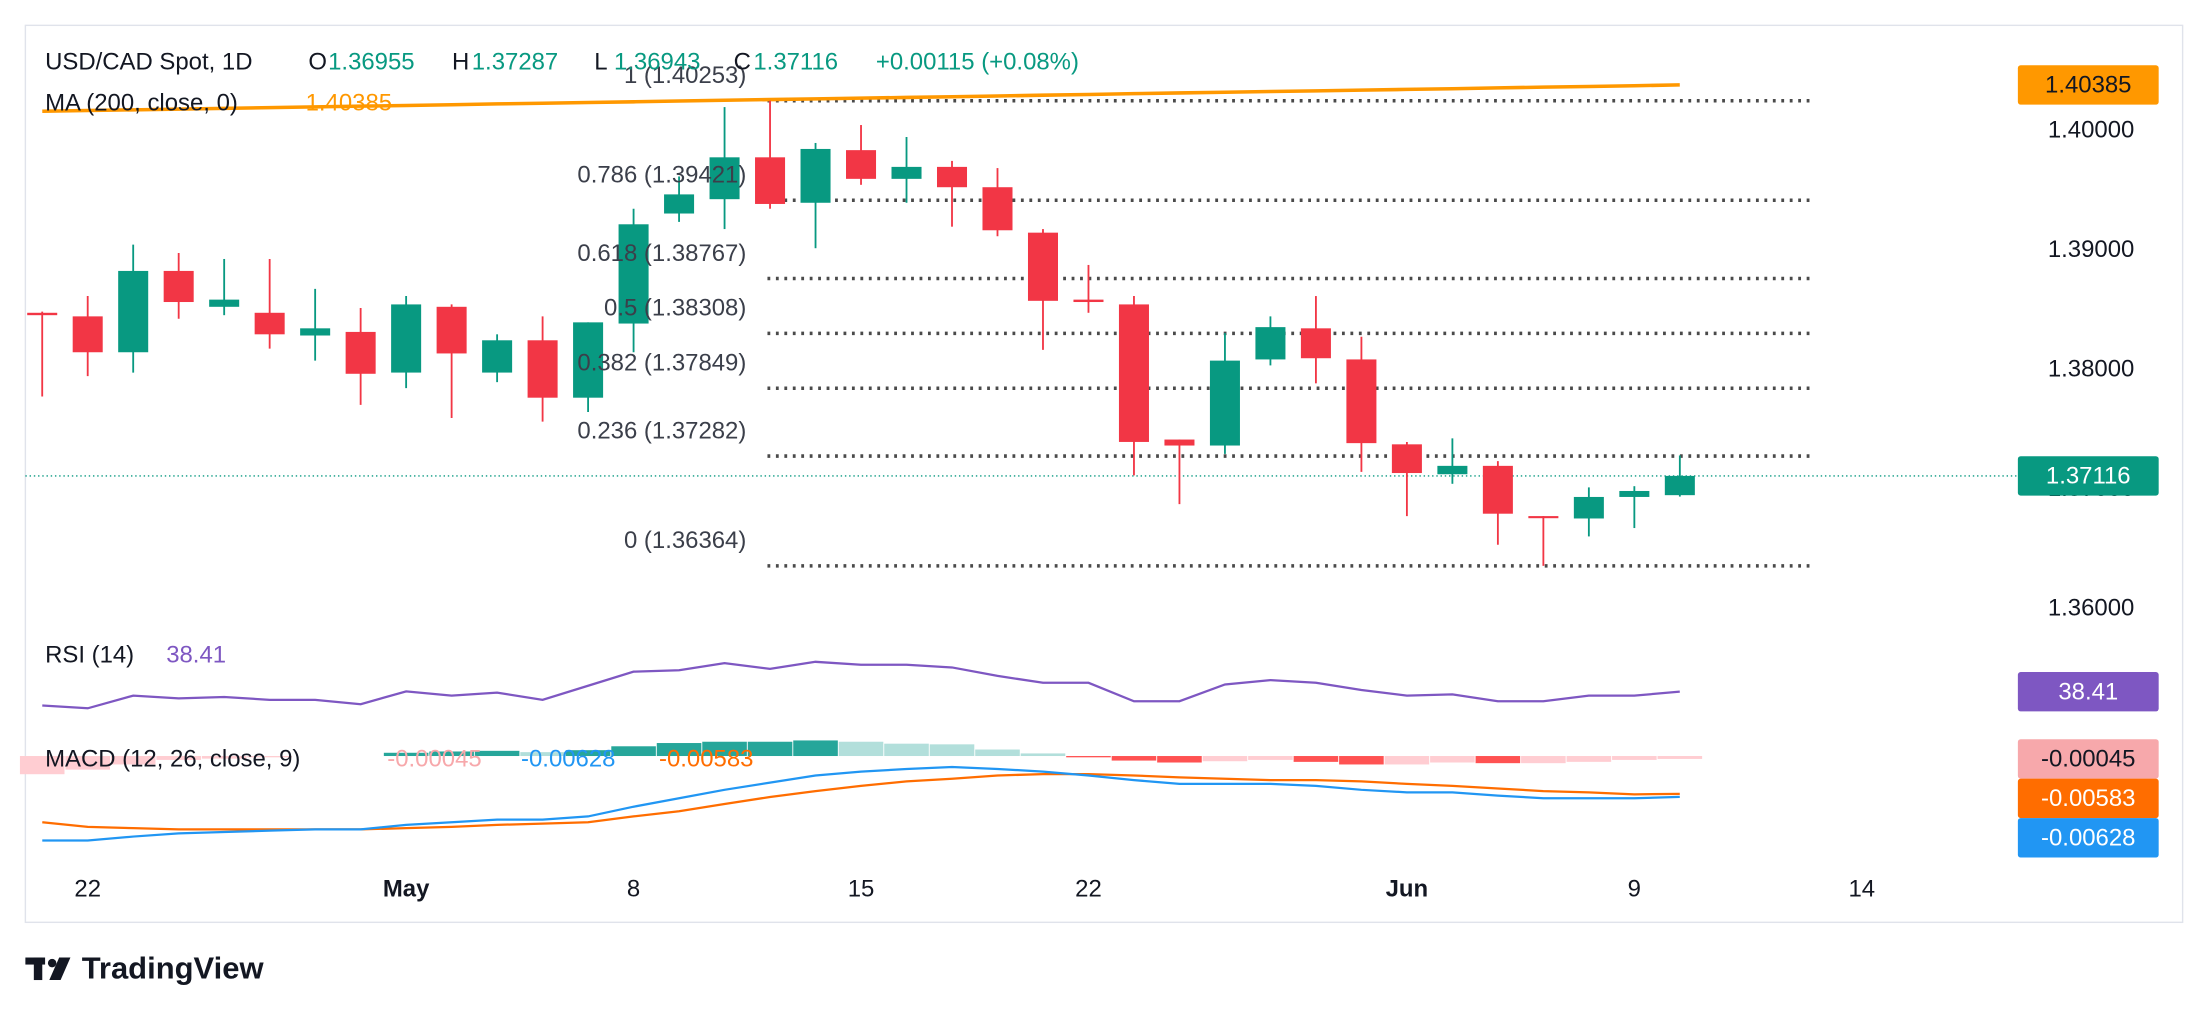 This screenshot has width=2208, height=1013. What do you see at coordinates (2091, 249) in the screenshot?
I see `y-tick-label: 1.39000` at bounding box center [2091, 249].